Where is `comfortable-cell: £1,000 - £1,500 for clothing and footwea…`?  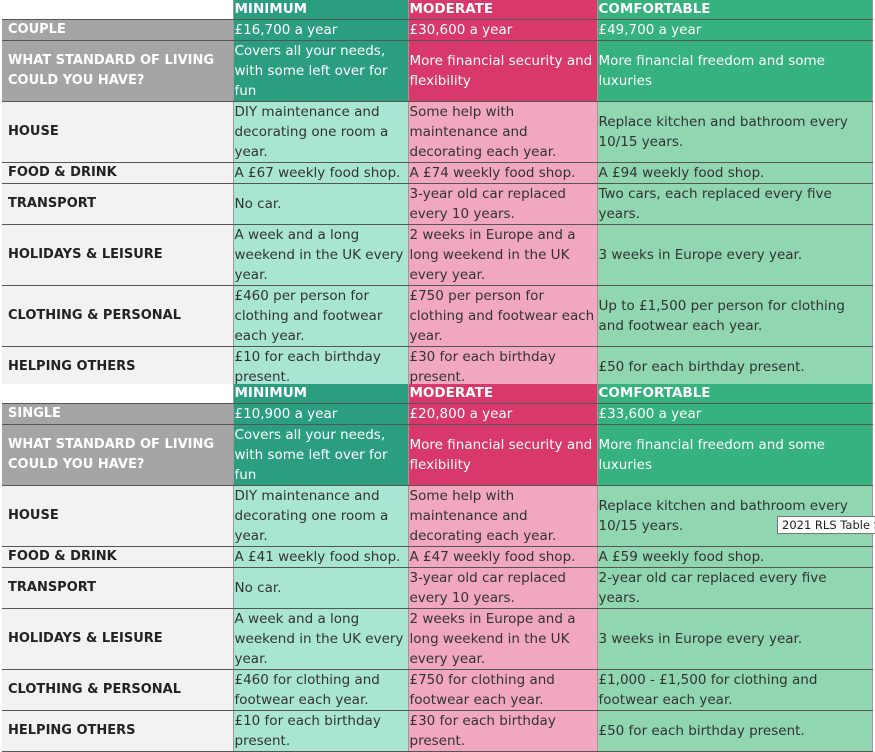 comfortable-cell: £1,000 - £1,500 for clothing and footwea… is located at coordinates (735, 690).